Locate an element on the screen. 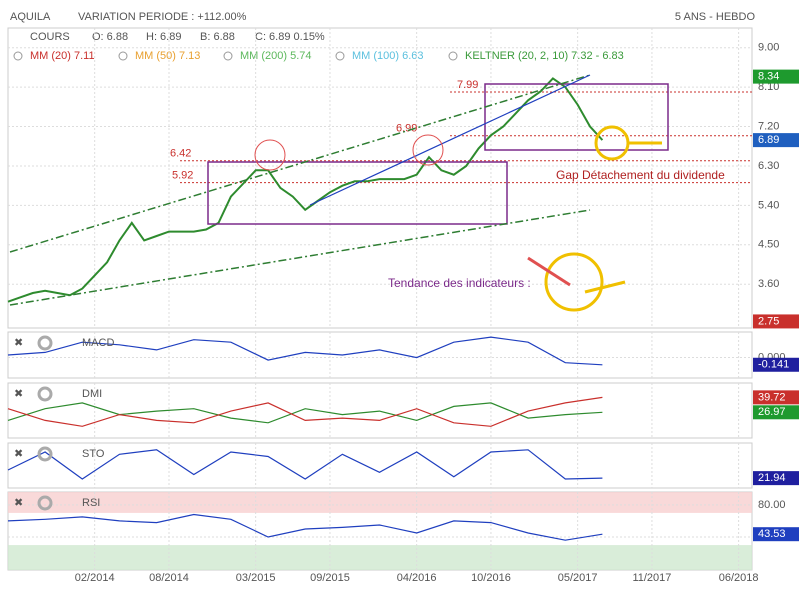 The width and height of the screenshot is (799, 593). x-tick-label: 11/2017 is located at coordinates (651, 578).